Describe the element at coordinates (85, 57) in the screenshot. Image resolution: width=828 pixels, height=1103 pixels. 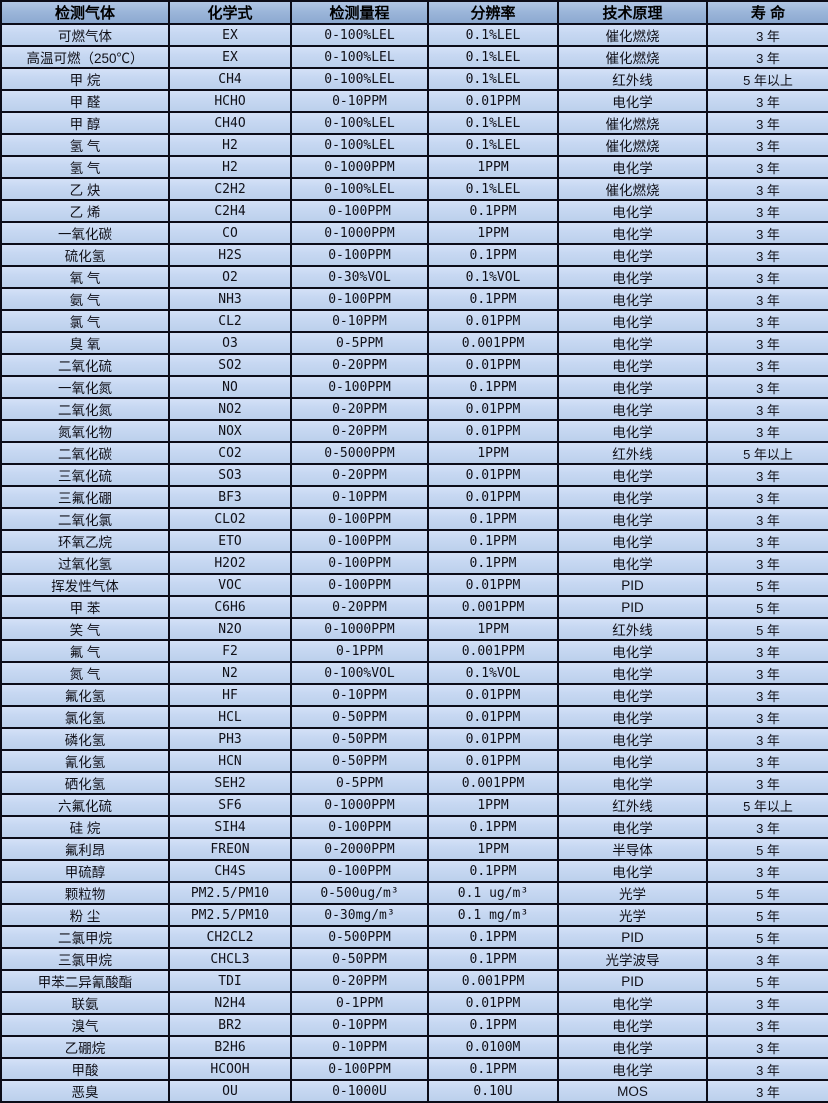
I see `cell-gas-name: 高温可燃（250℃）` at that location.